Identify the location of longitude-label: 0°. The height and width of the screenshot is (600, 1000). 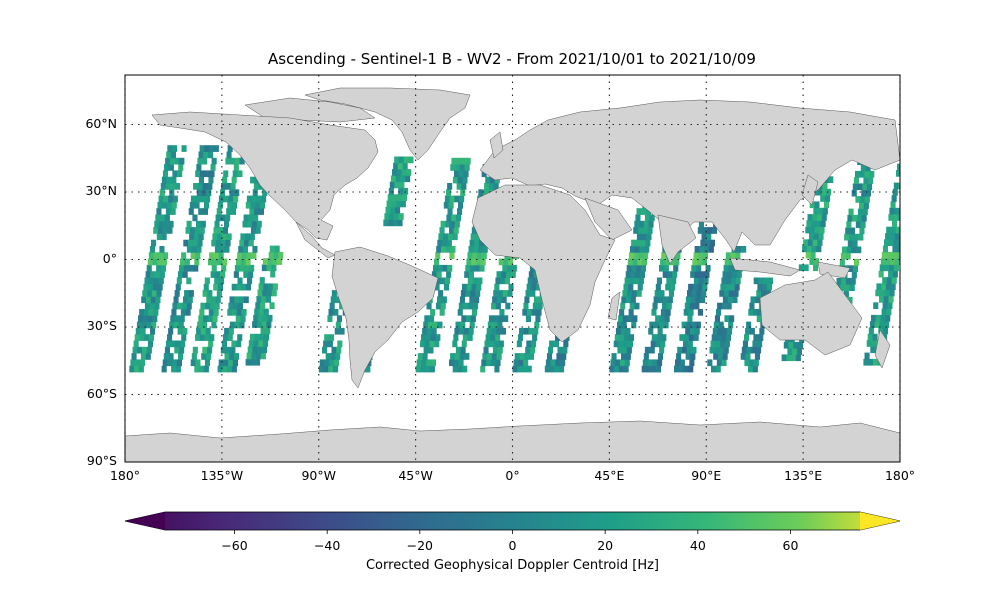
(512, 475).